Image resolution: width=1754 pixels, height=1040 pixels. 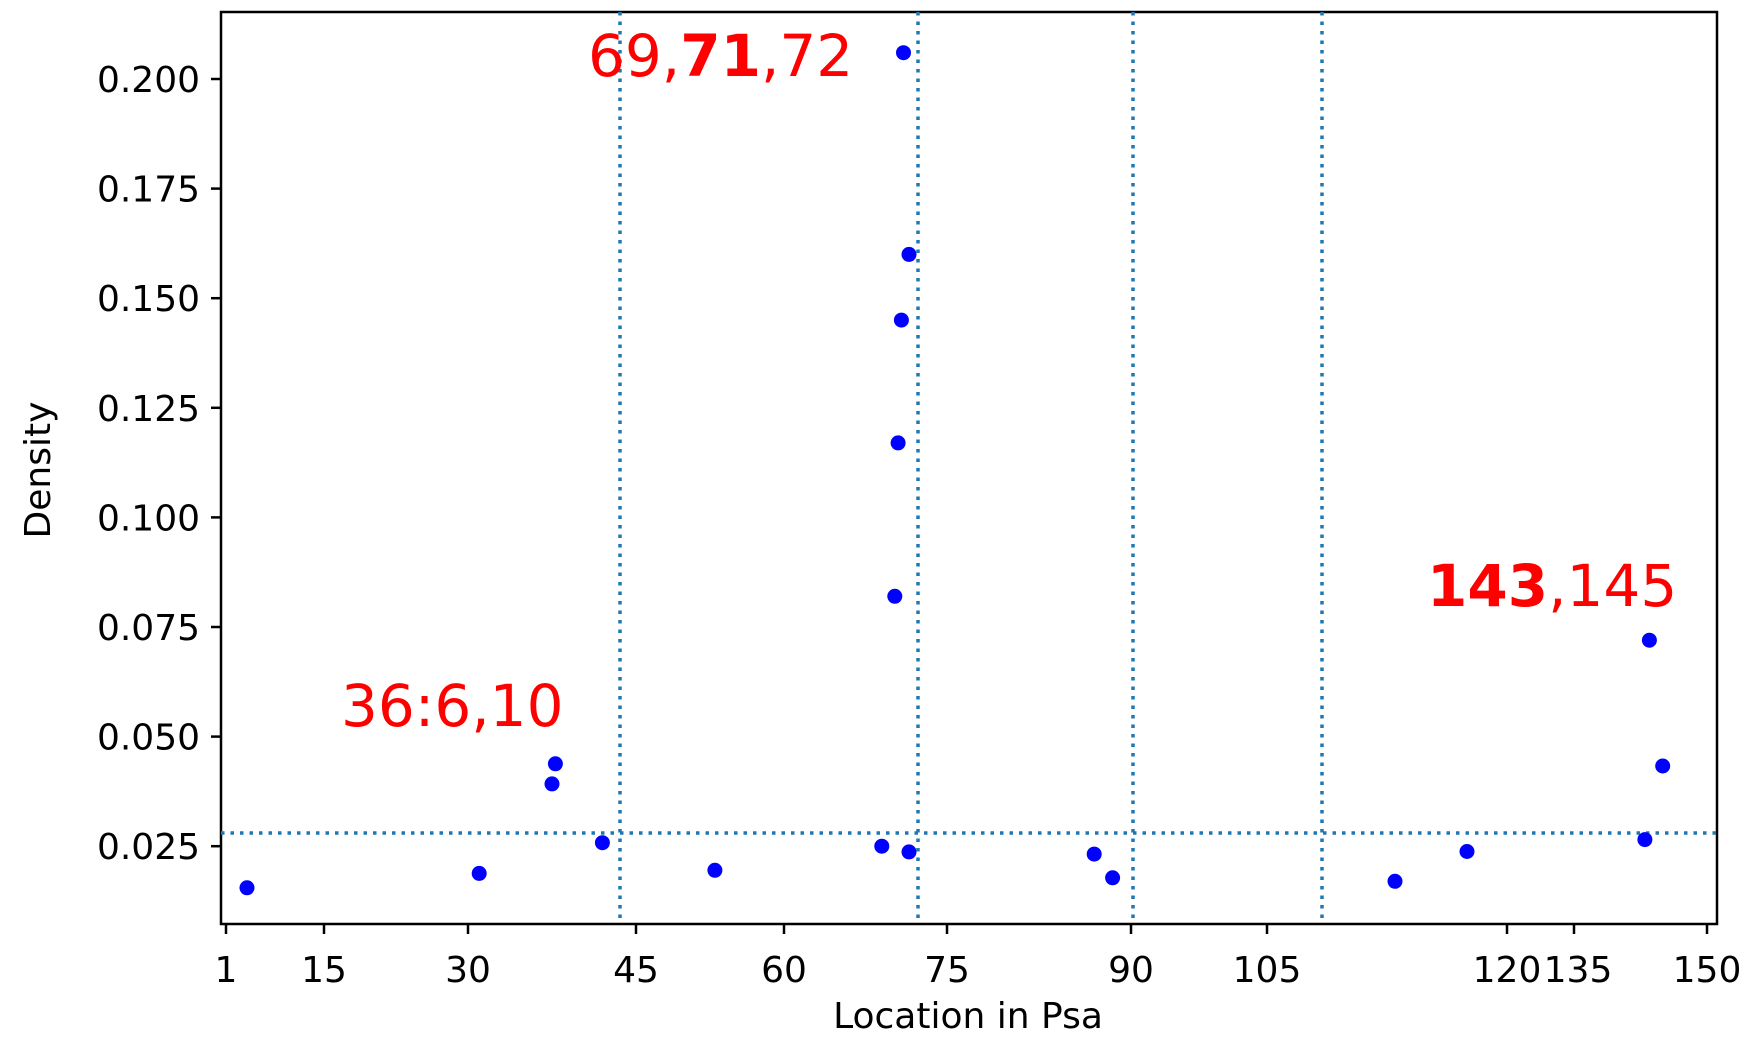 What do you see at coordinates (148, 518) in the screenshot?
I see `y-tick-label: 0.100` at bounding box center [148, 518].